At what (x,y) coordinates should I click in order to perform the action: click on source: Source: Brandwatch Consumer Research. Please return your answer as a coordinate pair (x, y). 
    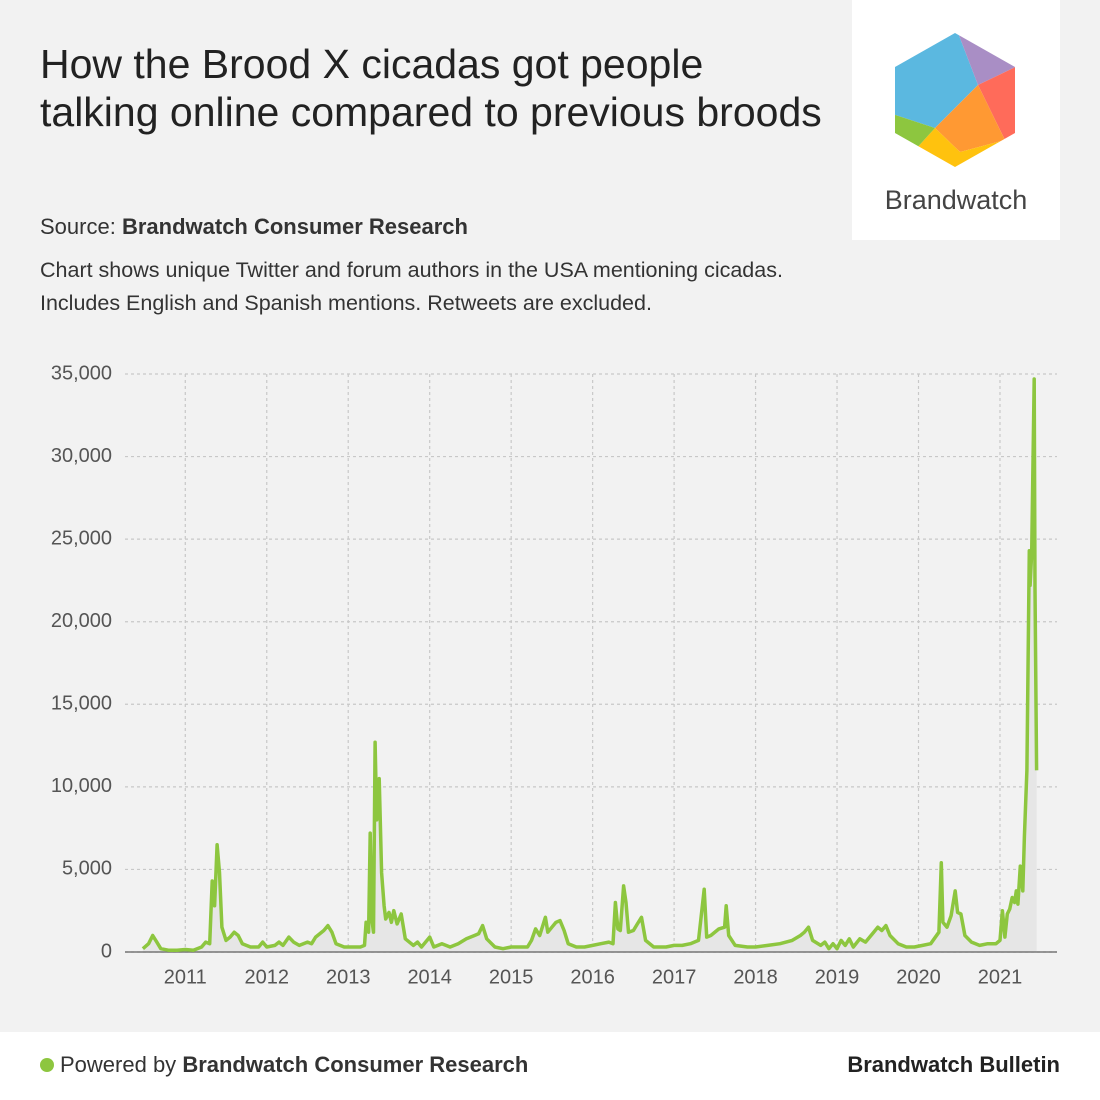
    Looking at the image, I should click on (254, 227).